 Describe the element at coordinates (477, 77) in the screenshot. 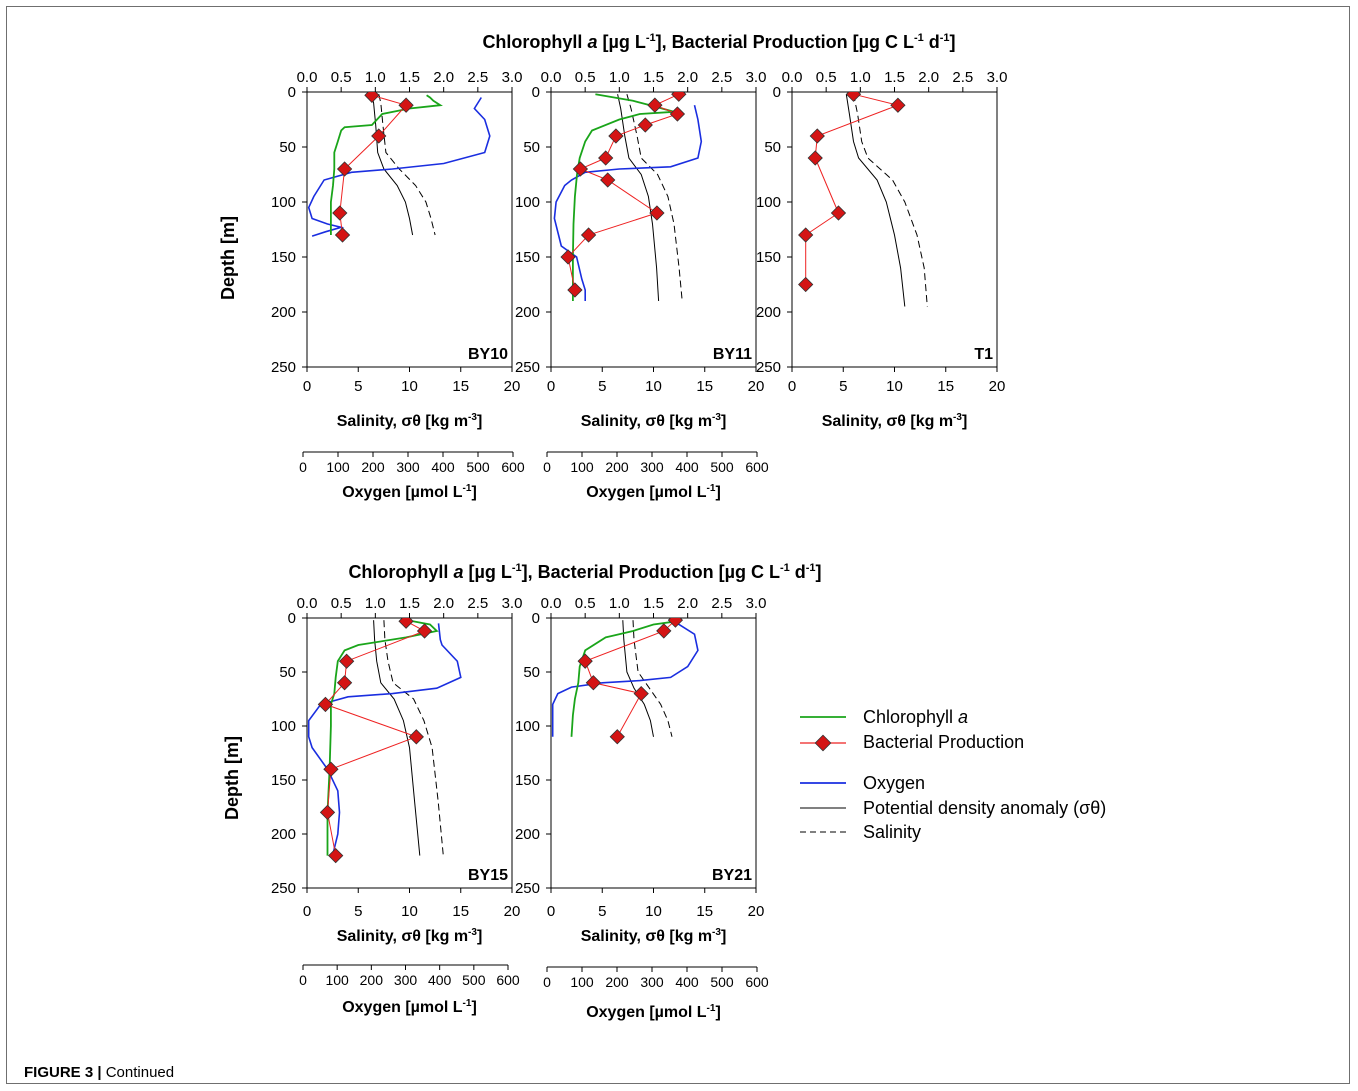

I see `top-tick-label-by10: 2.5` at that location.